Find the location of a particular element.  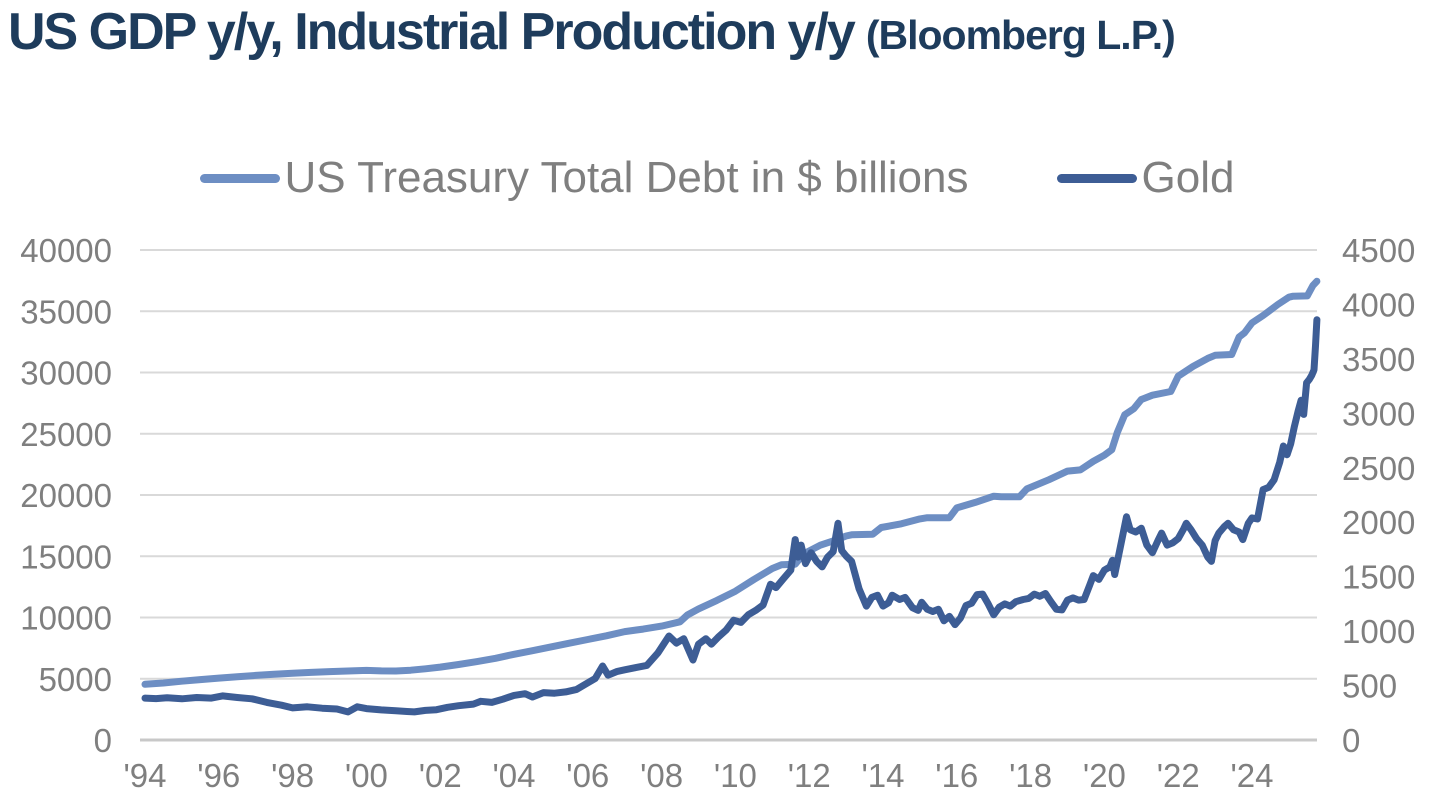

legend-item-treasury: US Treasury Total Debt in $ billions is located at coordinates (584, 177).